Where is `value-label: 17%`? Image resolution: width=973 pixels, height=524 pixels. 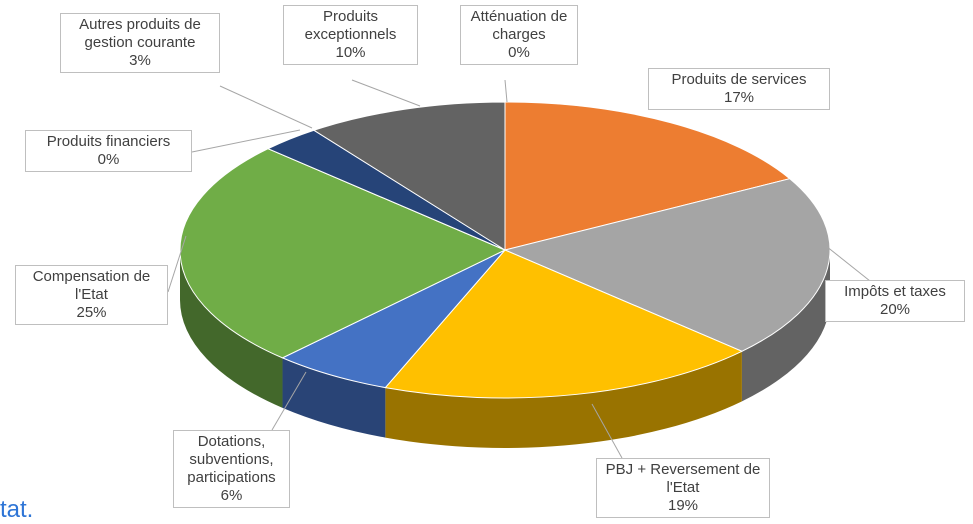
value-label: 17% is located at coordinates (739, 97).